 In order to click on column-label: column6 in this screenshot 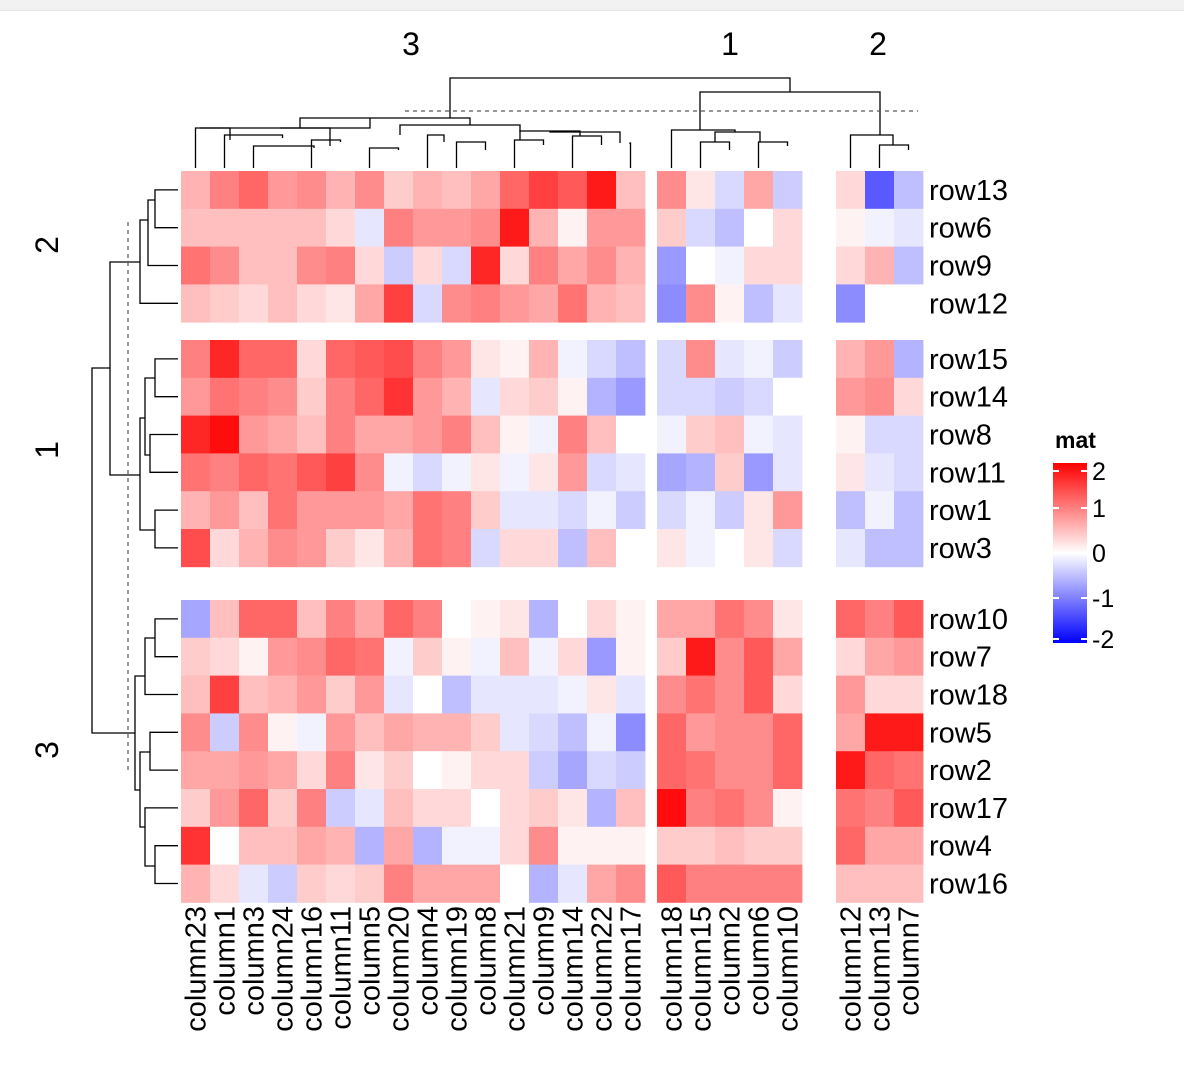, I will do `click(760, 961)`.